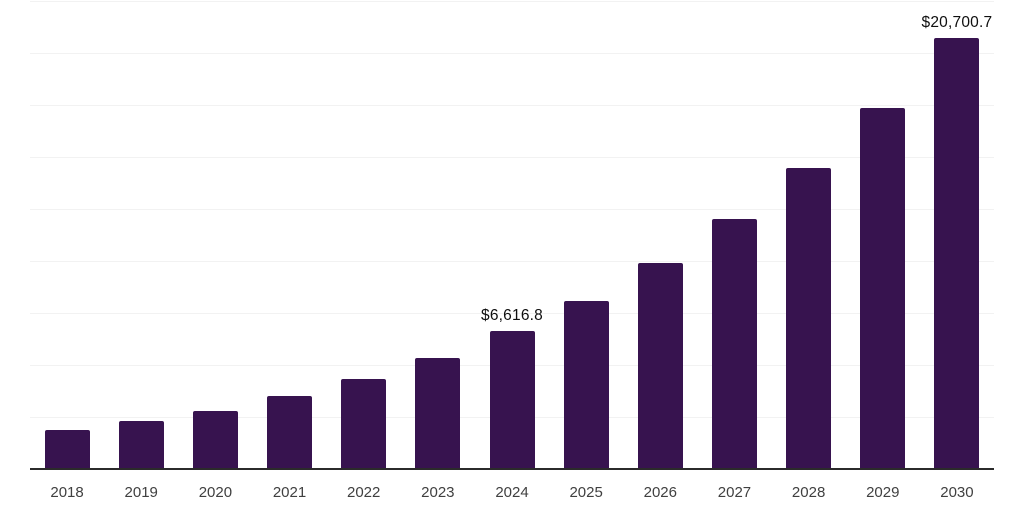 Image resolution: width=1024 pixels, height=512 pixels. I want to click on bar-2026, so click(660, 365).